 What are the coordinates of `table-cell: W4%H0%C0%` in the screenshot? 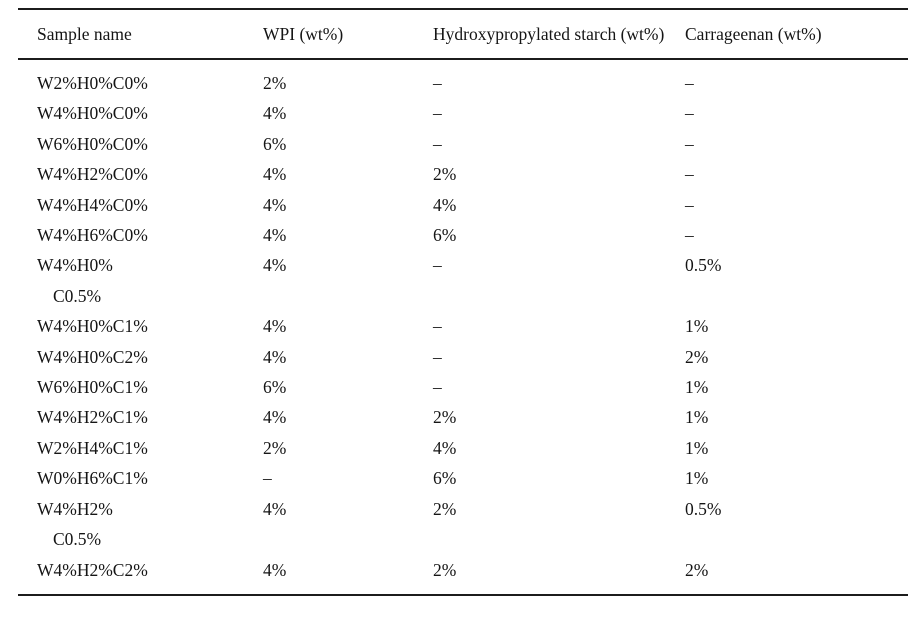 It's located at (92, 113).